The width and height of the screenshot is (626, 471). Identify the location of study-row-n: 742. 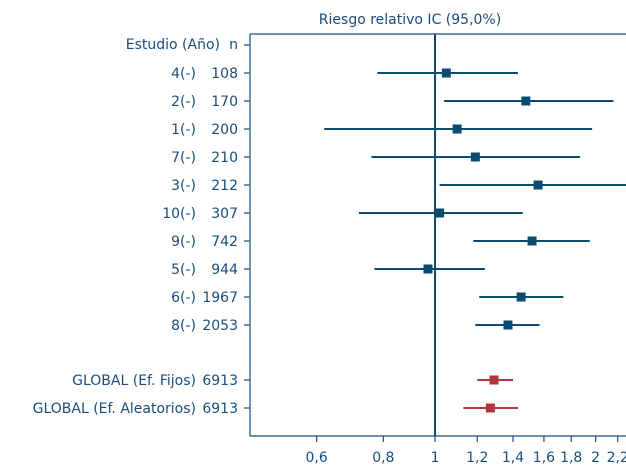
(224, 242).